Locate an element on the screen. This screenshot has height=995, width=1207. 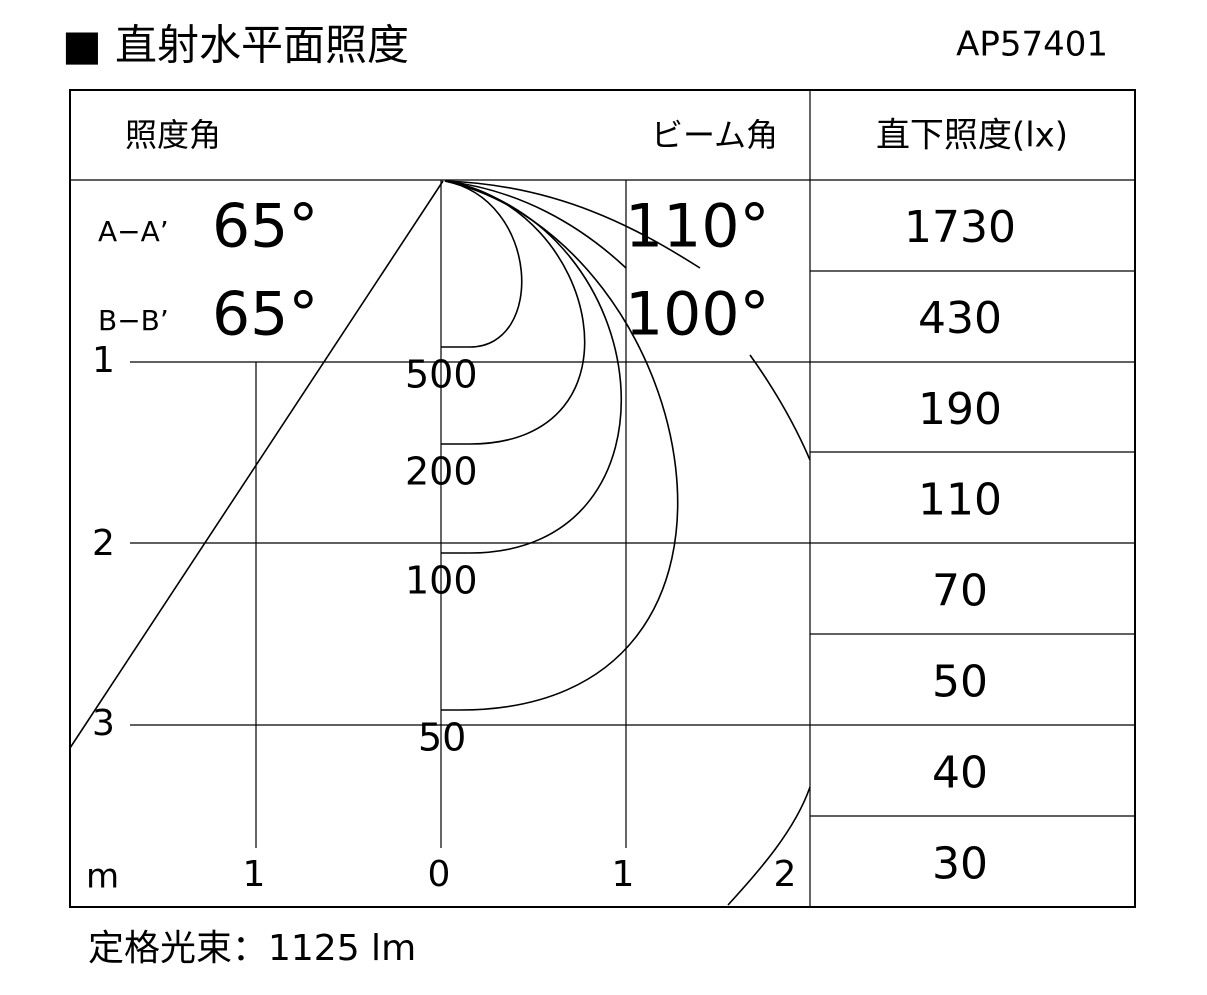
beam-angle: 110° is located at coordinates (697, 227).